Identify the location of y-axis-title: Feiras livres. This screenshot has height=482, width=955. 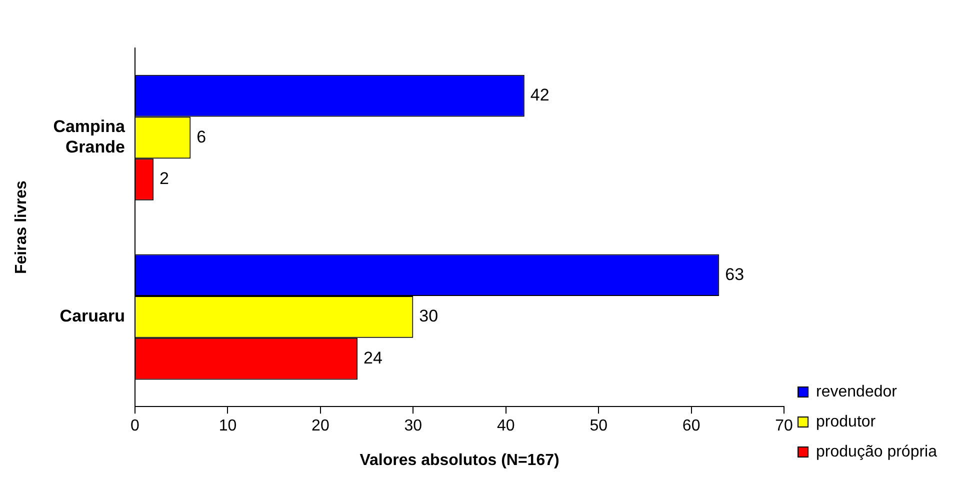
(21, 227).